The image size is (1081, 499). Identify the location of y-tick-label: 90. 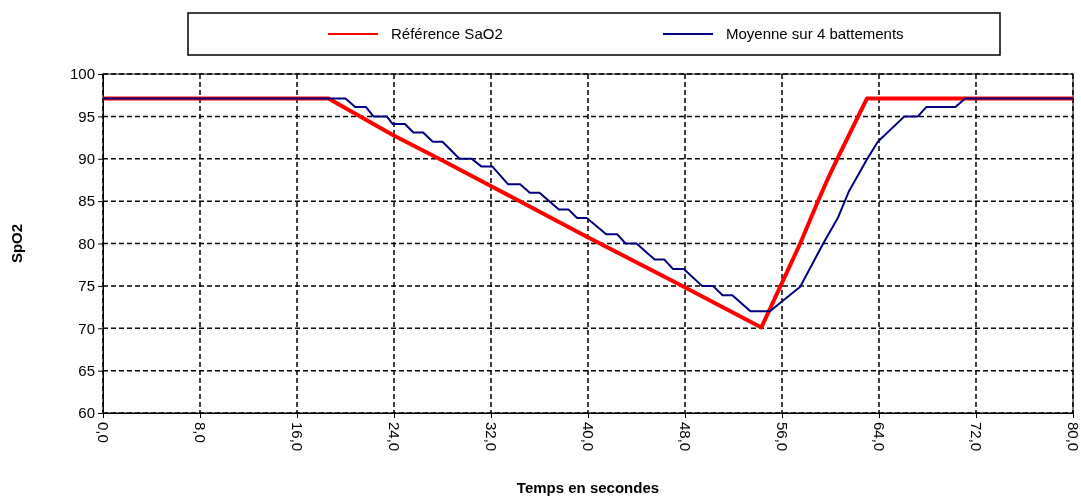
(86, 159).